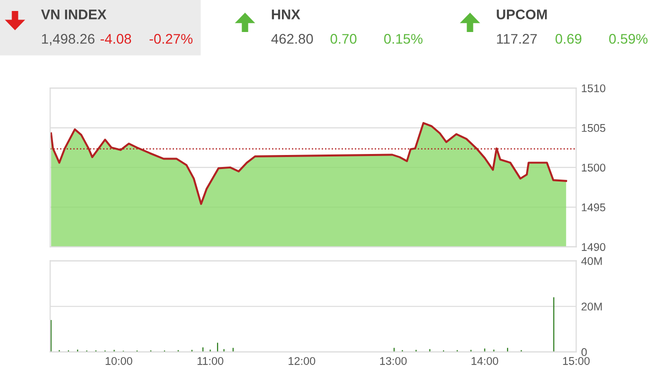  I want to click on text: 0.15%, so click(403, 39).